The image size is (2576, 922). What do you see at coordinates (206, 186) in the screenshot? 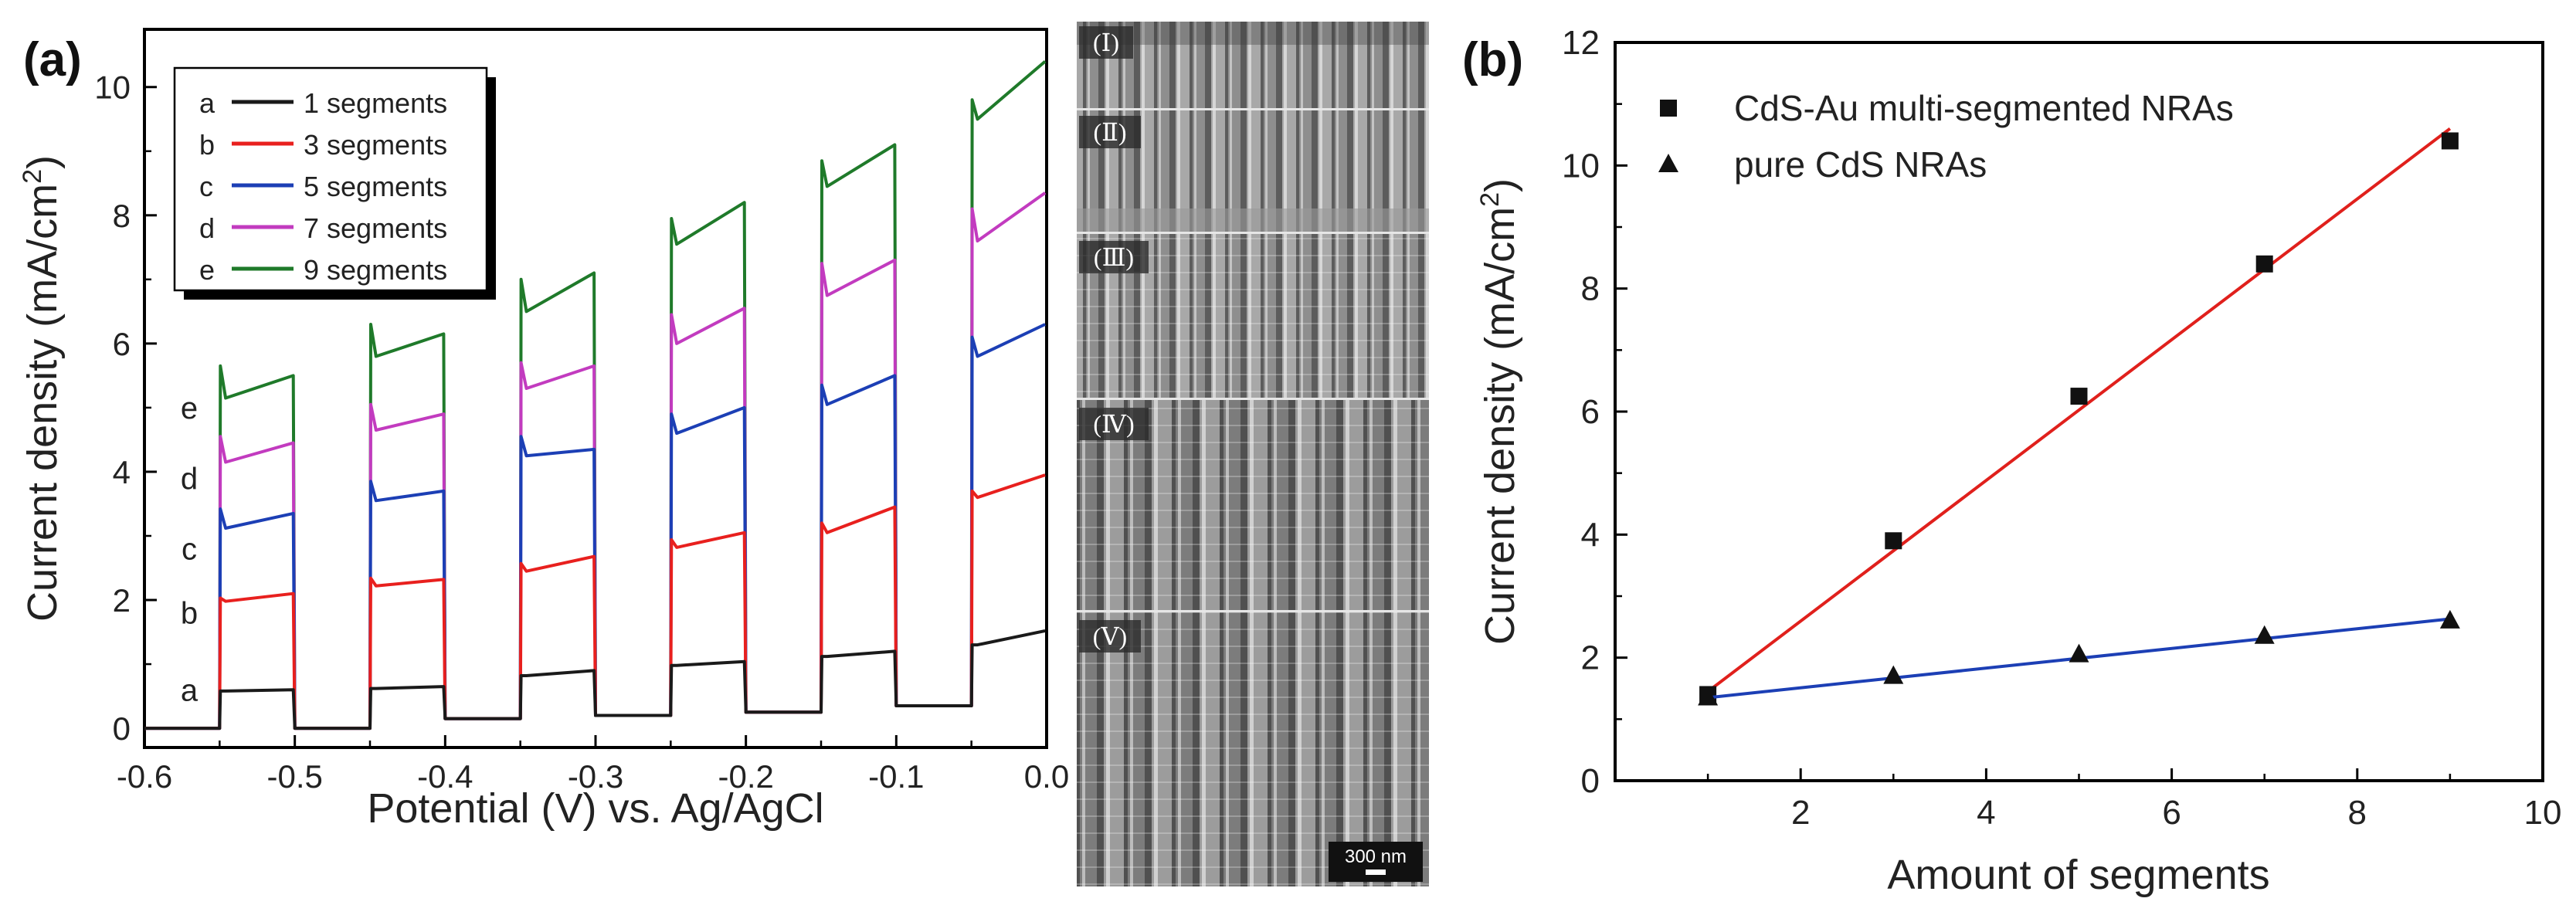
I see `legend-letter-c: c` at bounding box center [206, 186].